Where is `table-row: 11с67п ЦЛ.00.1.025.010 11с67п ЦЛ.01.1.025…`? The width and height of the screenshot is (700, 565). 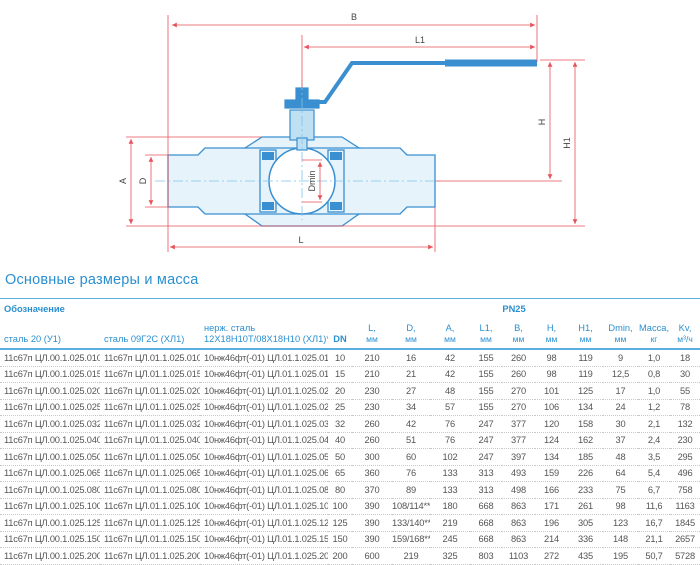 table-row: 11с67п ЦЛ.00.1.025.010 11с67п ЦЛ.01.1.025… is located at coordinates (350, 358).